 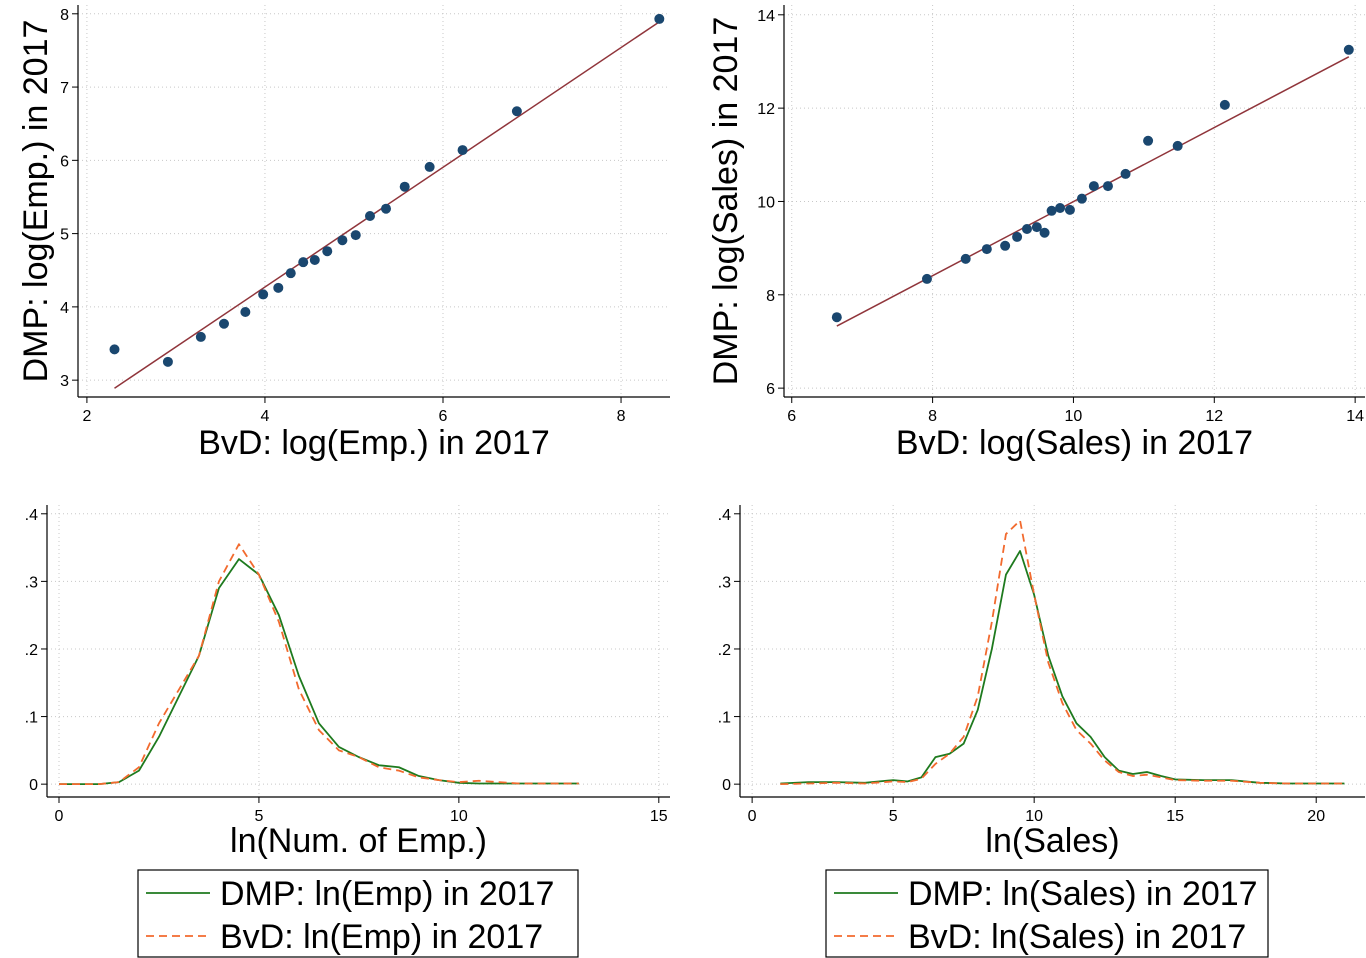 I want to click on y-tick-label: 12, so click(x=766, y=109).